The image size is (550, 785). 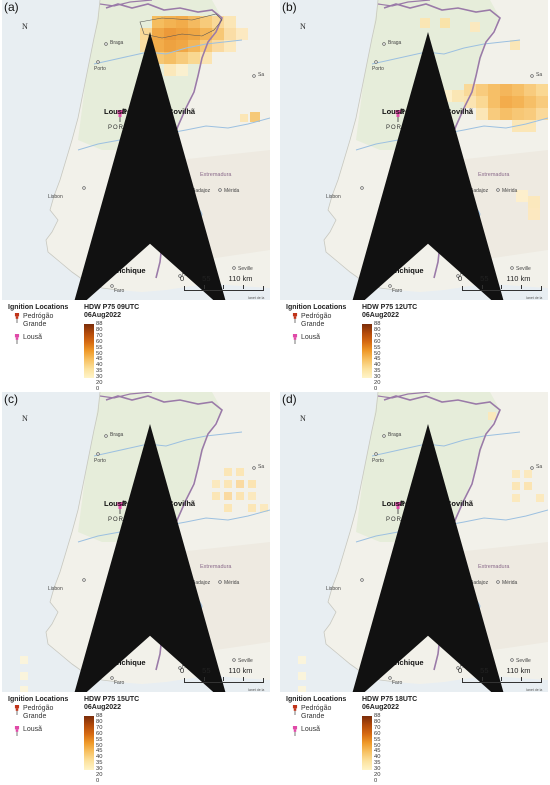 What do you see at coordinates (99, 739) in the screenshot?
I see `colorbar-tick-label: 55` at bounding box center [99, 739].